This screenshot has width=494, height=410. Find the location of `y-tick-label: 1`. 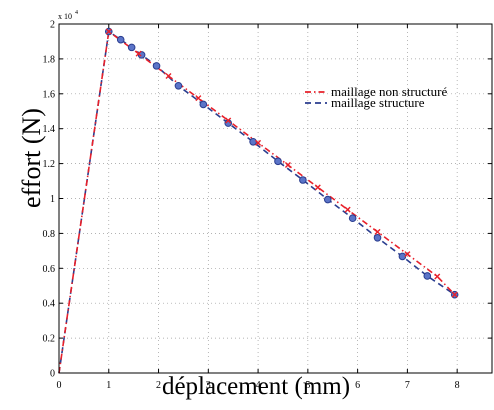

y-tick-label: 1 is located at coordinates (52, 199).